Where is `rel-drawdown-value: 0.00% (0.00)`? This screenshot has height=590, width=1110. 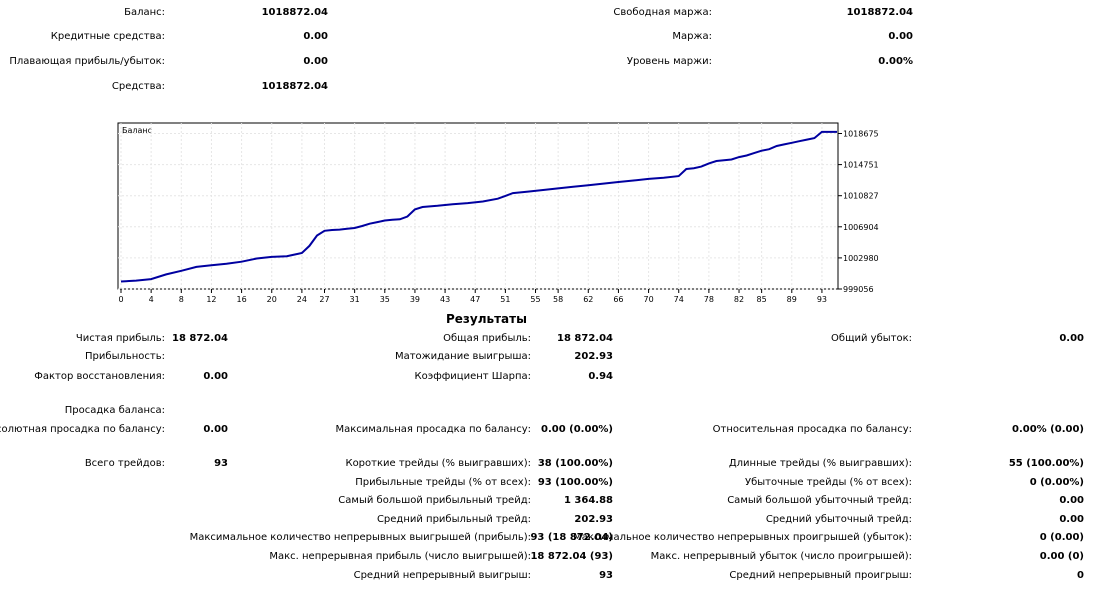 rel-drawdown-value: 0.00% (0.00) is located at coordinates (1048, 429).